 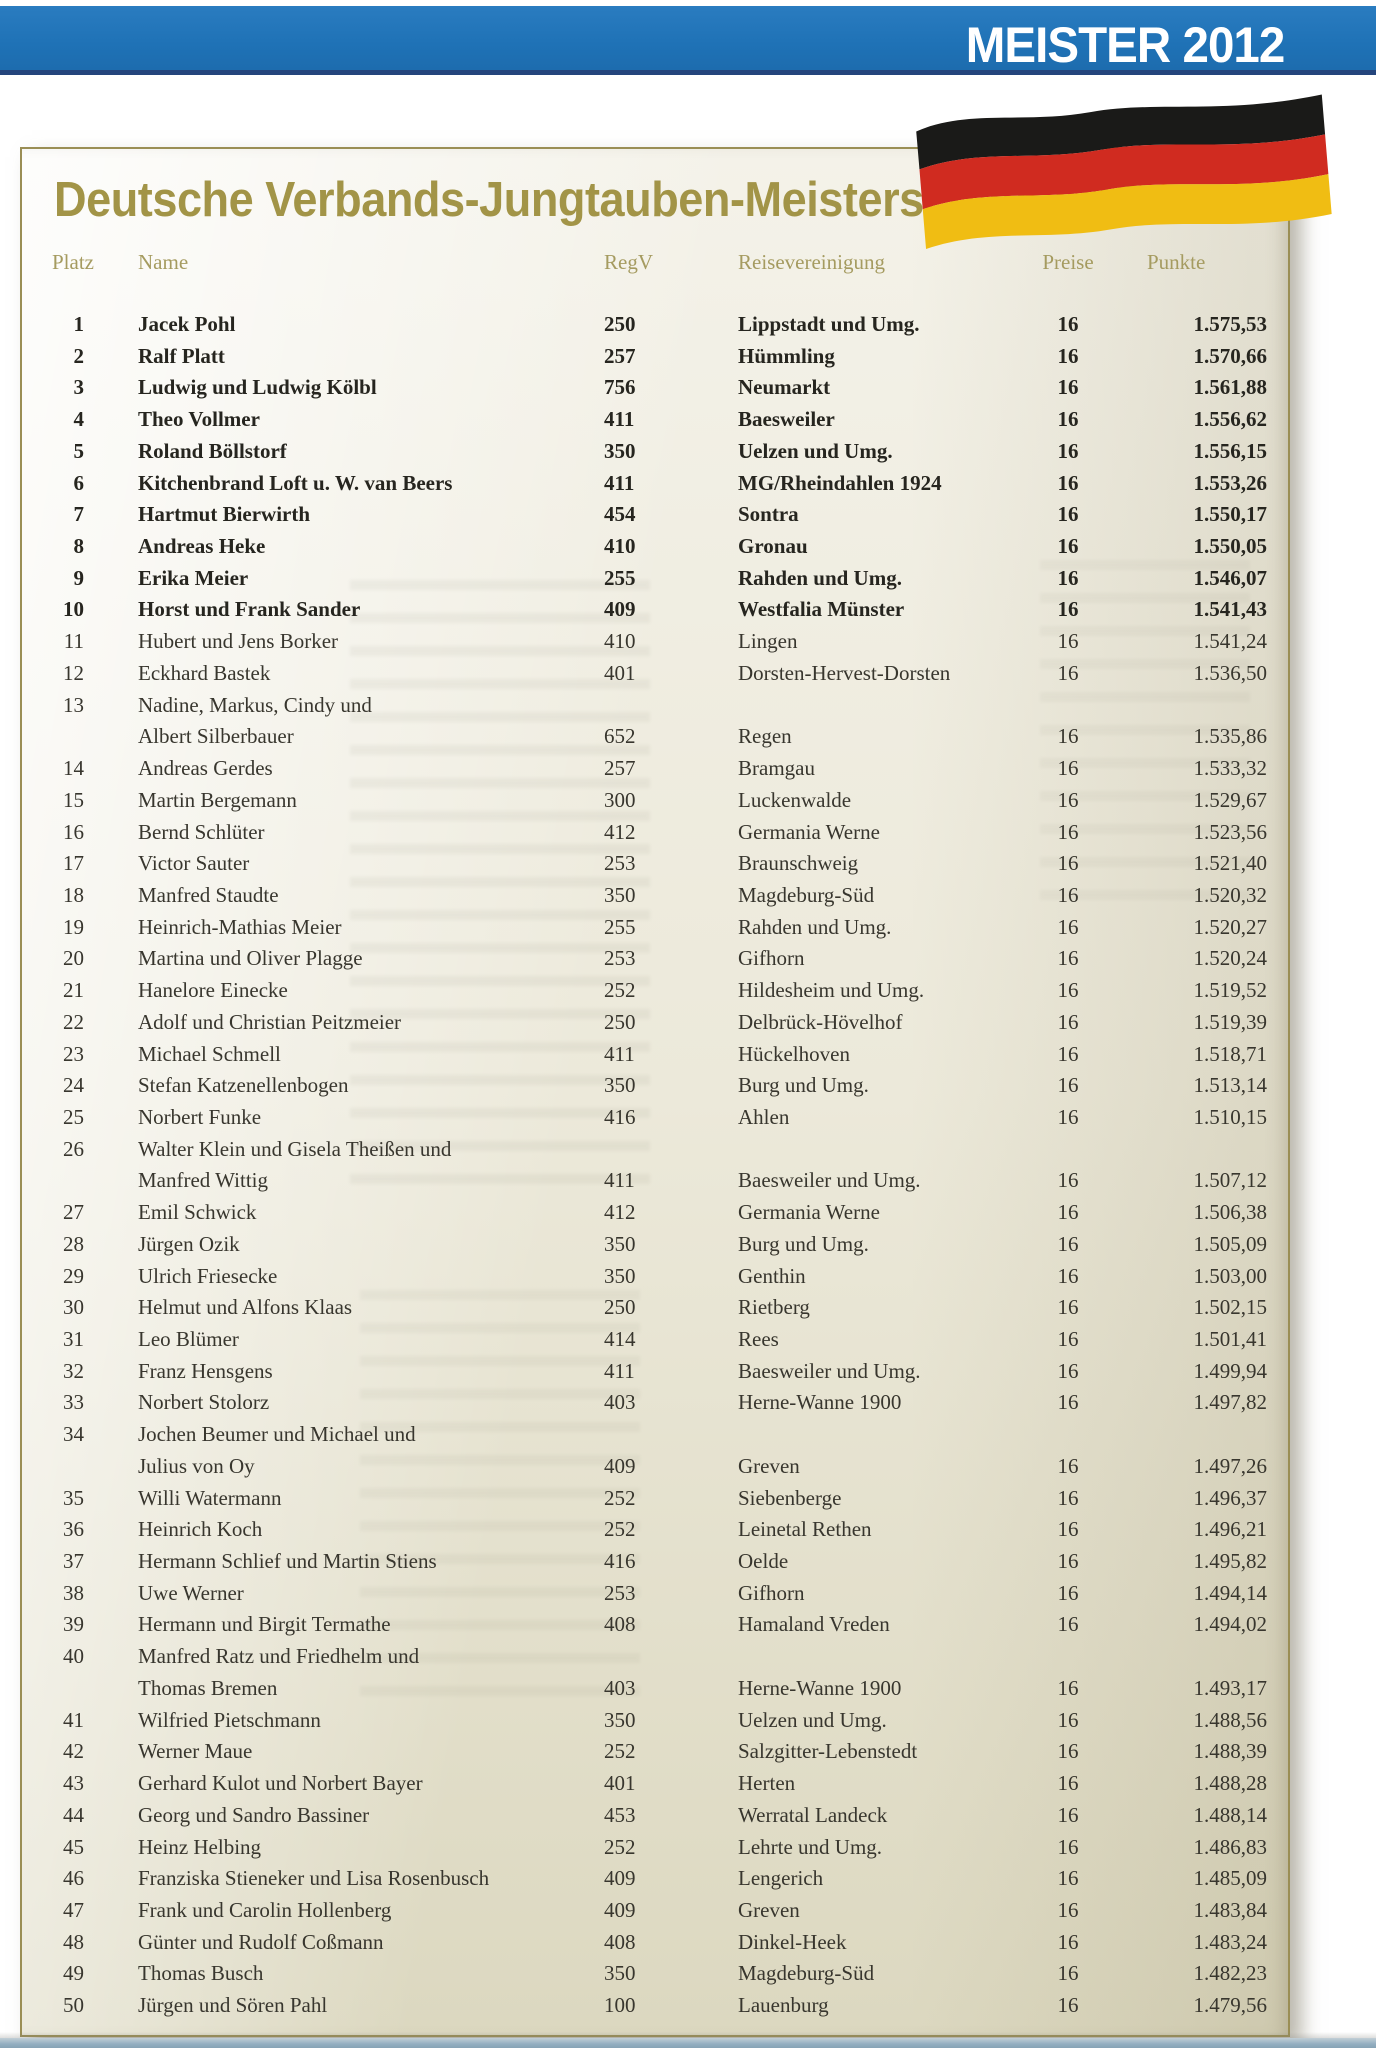 I want to click on cell-regv: 252, so click(x=620, y=990).